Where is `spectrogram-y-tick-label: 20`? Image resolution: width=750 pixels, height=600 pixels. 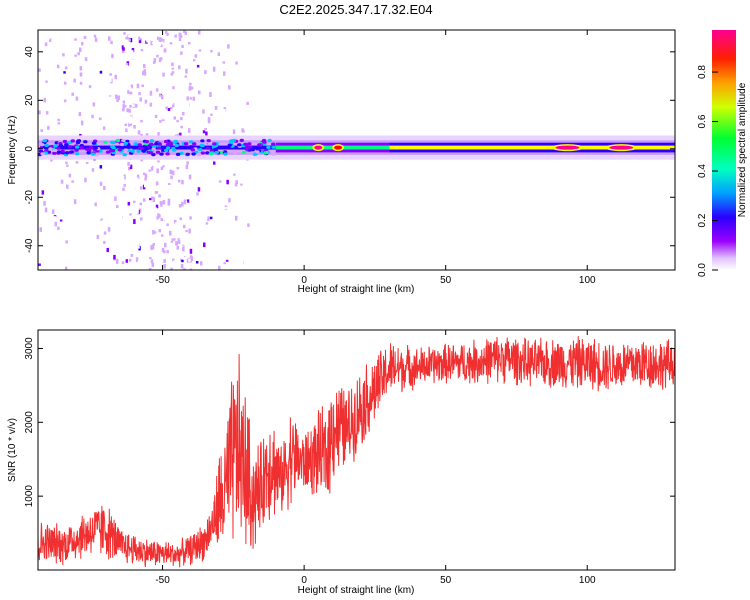 spectrogram-y-tick-label: 20 is located at coordinates (29, 100).